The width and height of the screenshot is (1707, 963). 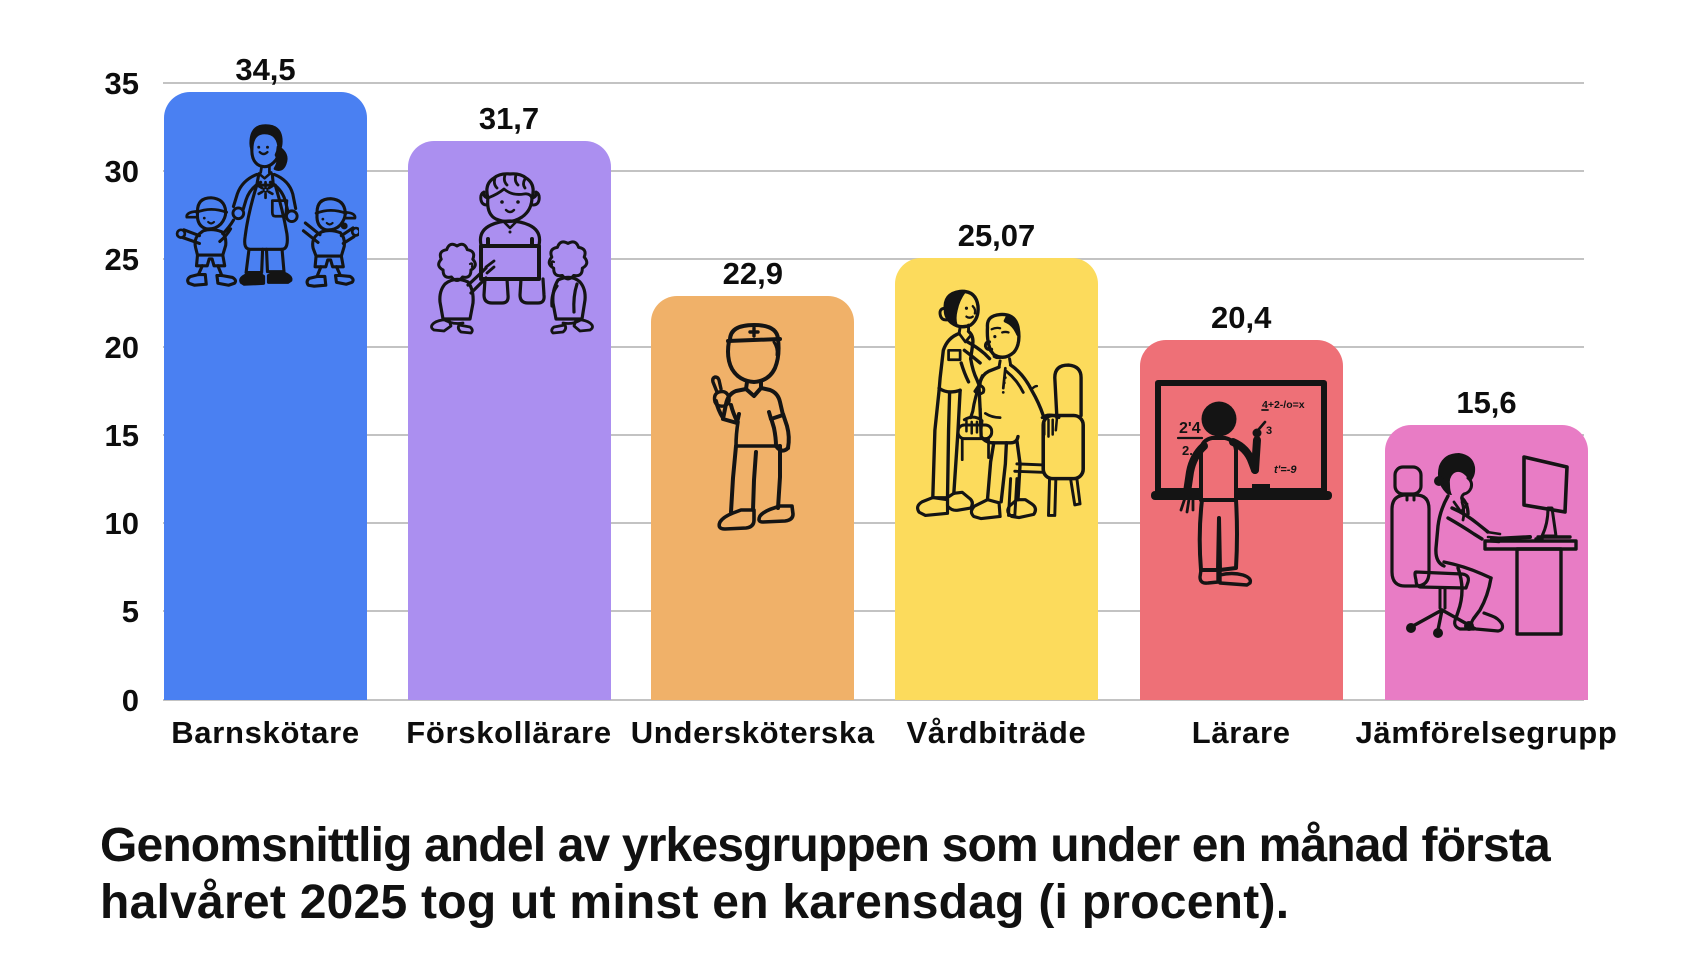 What do you see at coordinates (1190, 428) in the screenshot?
I see `svg-text: 2'4` at bounding box center [1190, 428].